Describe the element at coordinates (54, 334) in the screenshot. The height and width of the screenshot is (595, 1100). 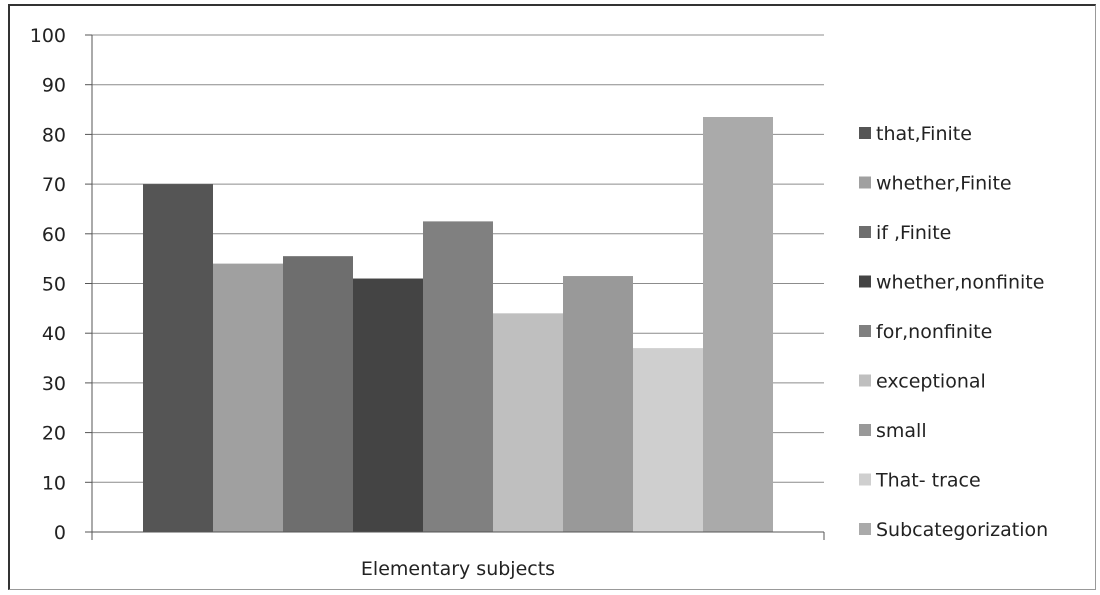
I see `y-tick-label: 40` at that location.